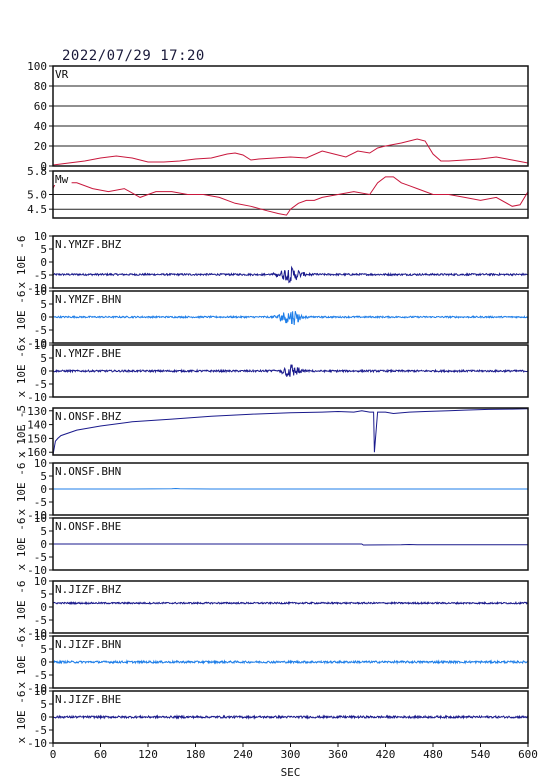 This screenshot has height=781, width=554. Describe the element at coordinates (88, 353) in the screenshot. I see `panel-label: N.YMZF.BHE` at that location.